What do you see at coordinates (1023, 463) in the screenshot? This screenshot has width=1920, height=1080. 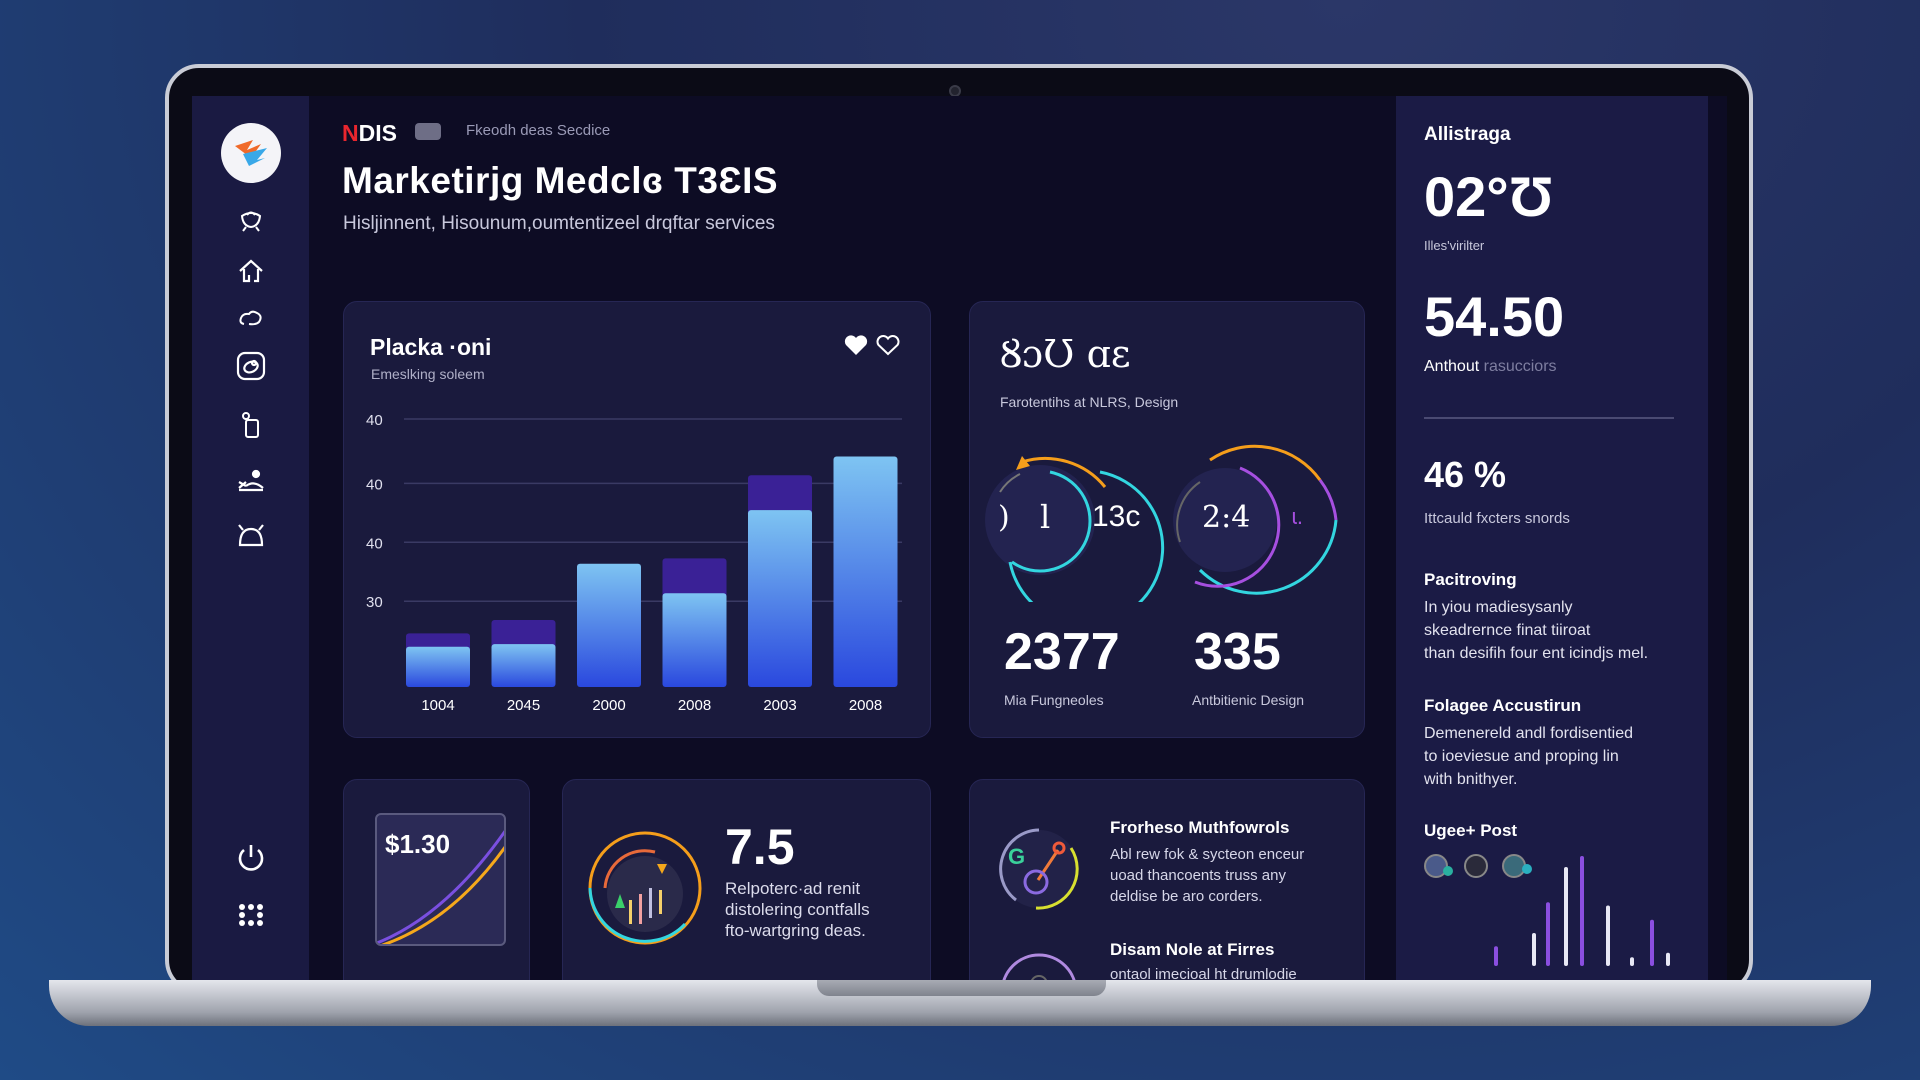 I see `arrow-icon` at bounding box center [1023, 463].